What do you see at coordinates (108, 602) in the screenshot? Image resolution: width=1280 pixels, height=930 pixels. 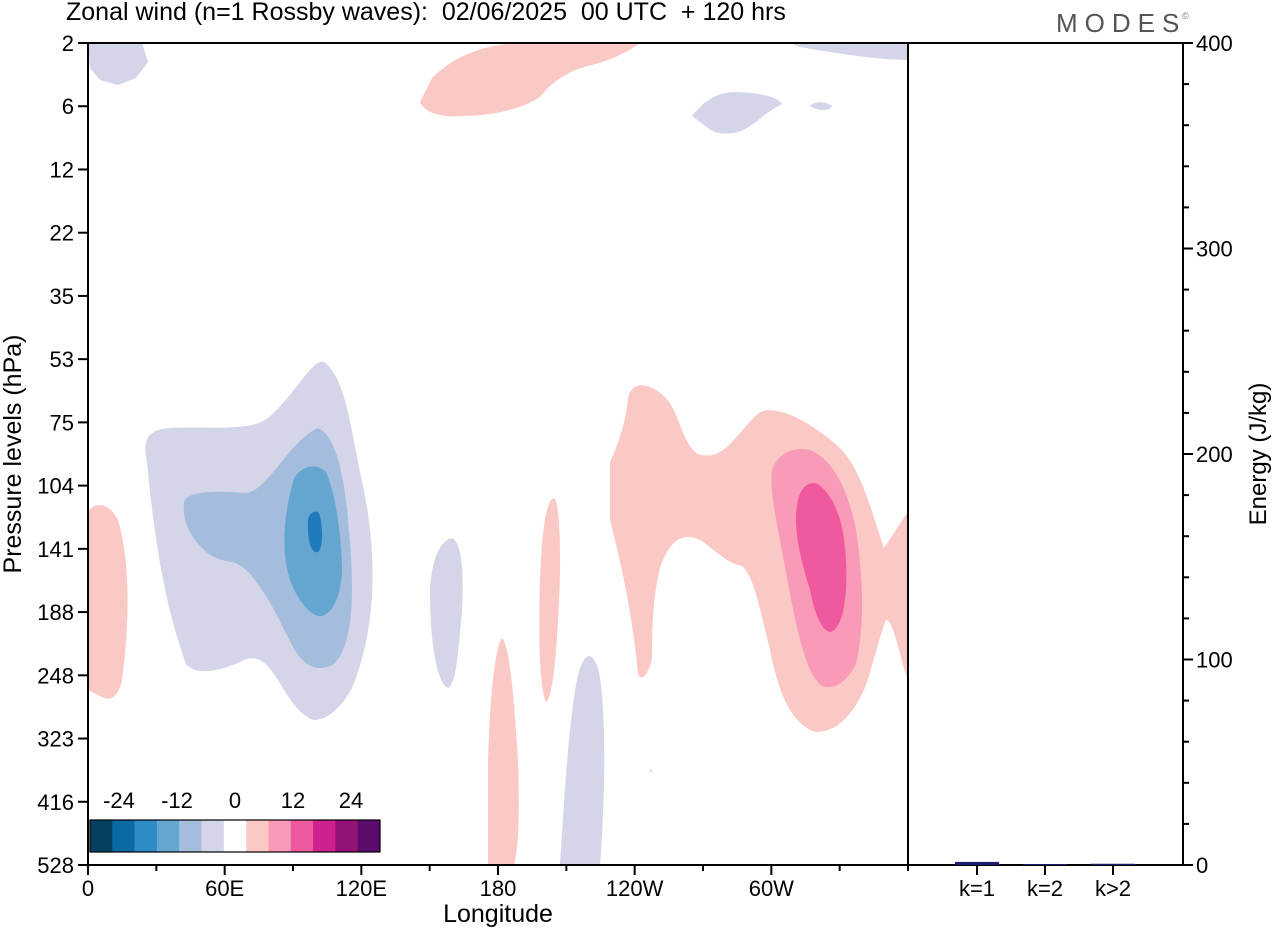 I see `contour-pos-left` at bounding box center [108, 602].